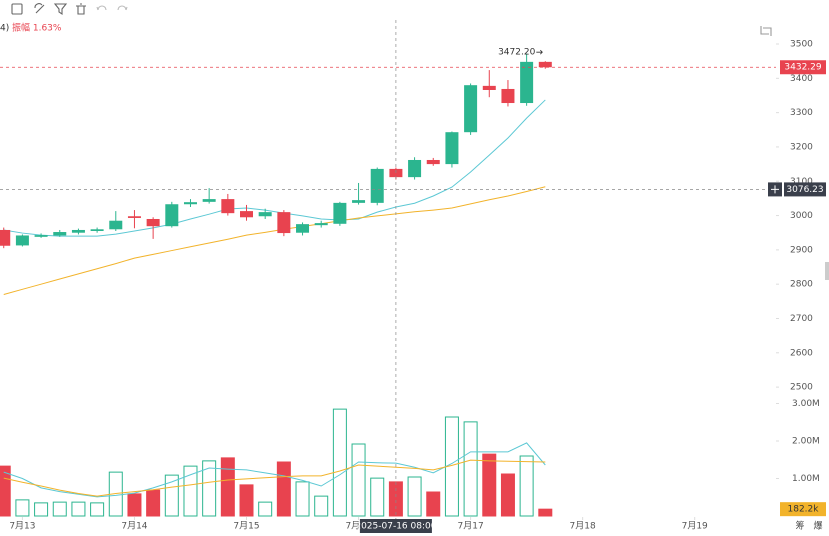 The width and height of the screenshot is (829, 536). What do you see at coordinates (274, 240) in the screenshot?
I see `price-ma-line` at bounding box center [274, 240].